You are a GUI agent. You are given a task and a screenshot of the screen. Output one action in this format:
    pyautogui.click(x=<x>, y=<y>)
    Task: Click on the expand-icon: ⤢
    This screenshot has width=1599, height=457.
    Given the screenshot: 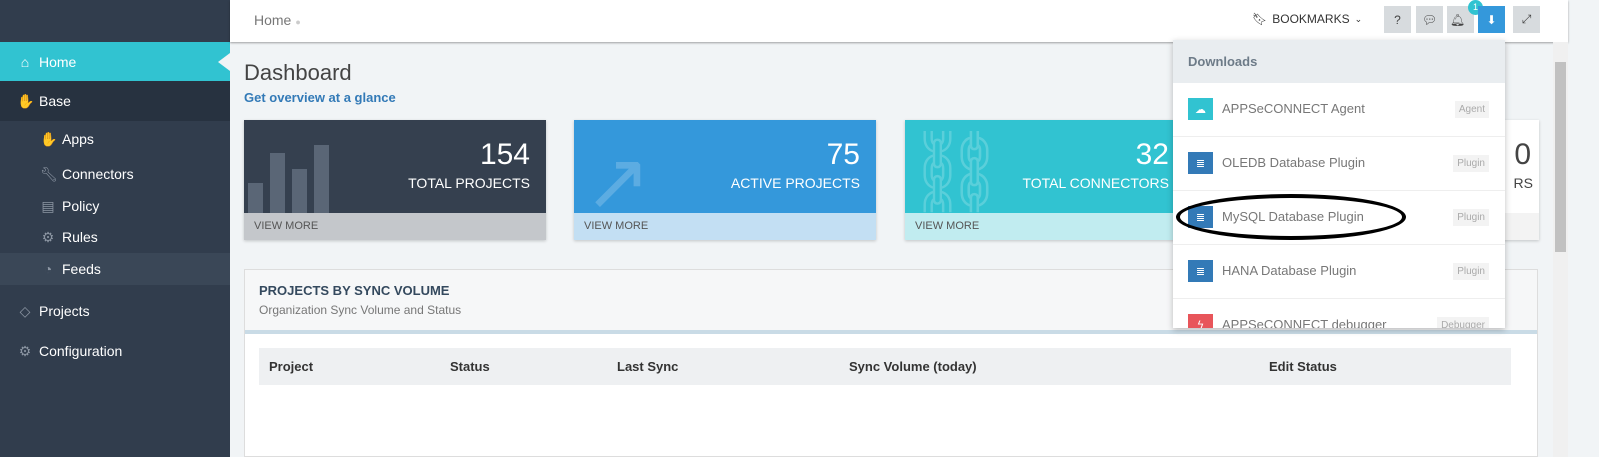 What is the action you would take?
    pyautogui.click(x=1526, y=19)
    